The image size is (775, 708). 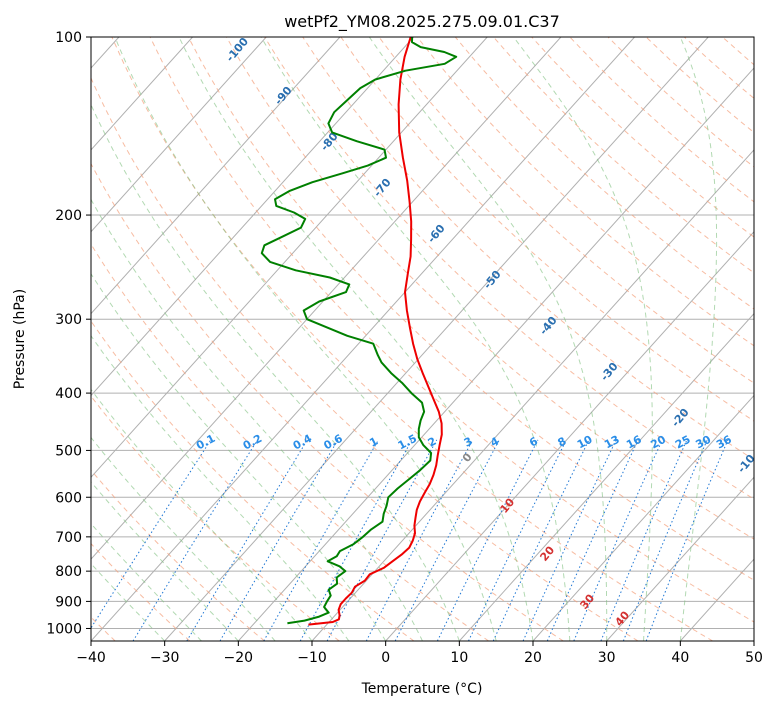 What do you see at coordinates (373, 442) in the screenshot?
I see `mixing-ratio-label: 1` at bounding box center [373, 442].